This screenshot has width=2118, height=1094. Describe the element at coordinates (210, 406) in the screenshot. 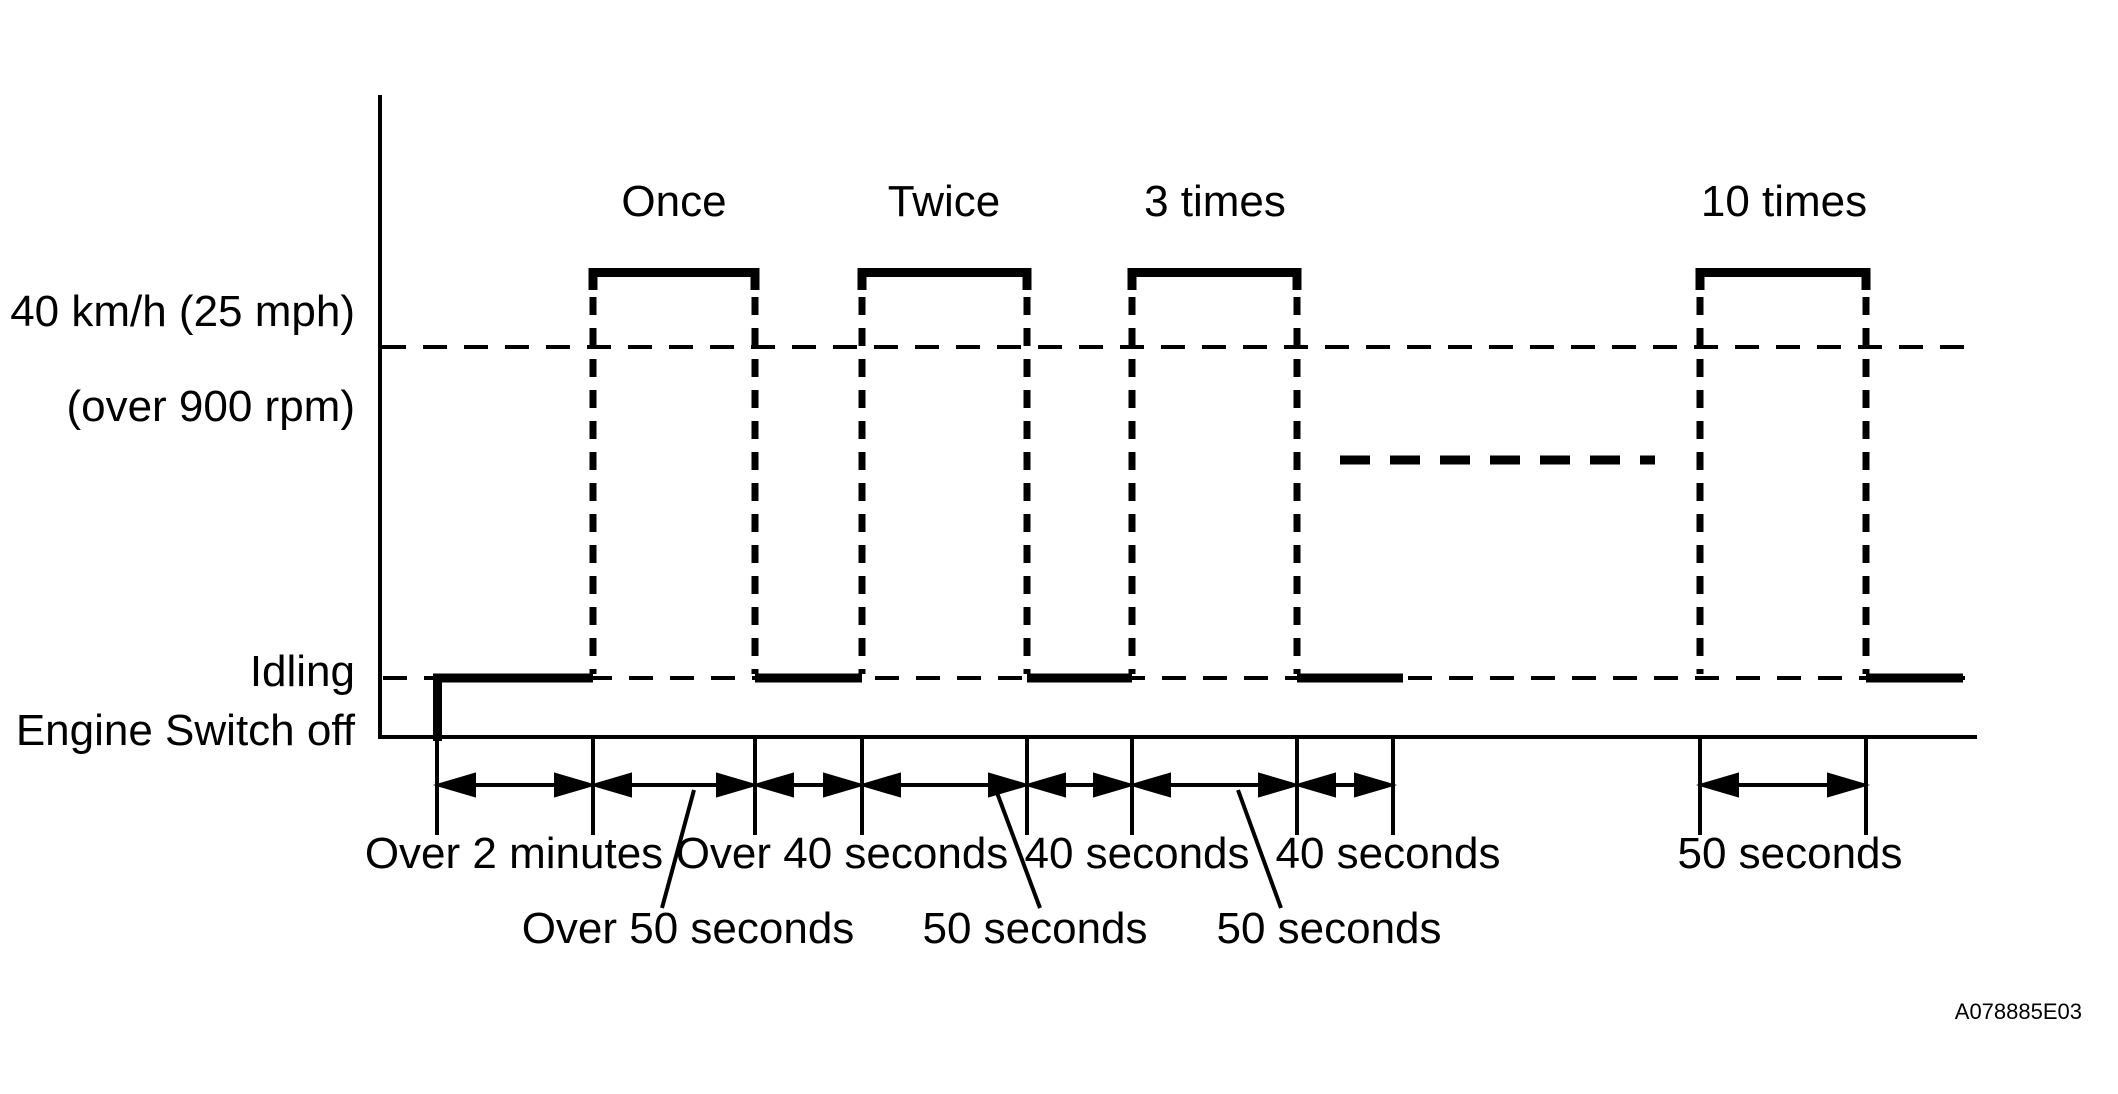

I see `rpm-threshold-label: (over 900 rpm)` at that location.